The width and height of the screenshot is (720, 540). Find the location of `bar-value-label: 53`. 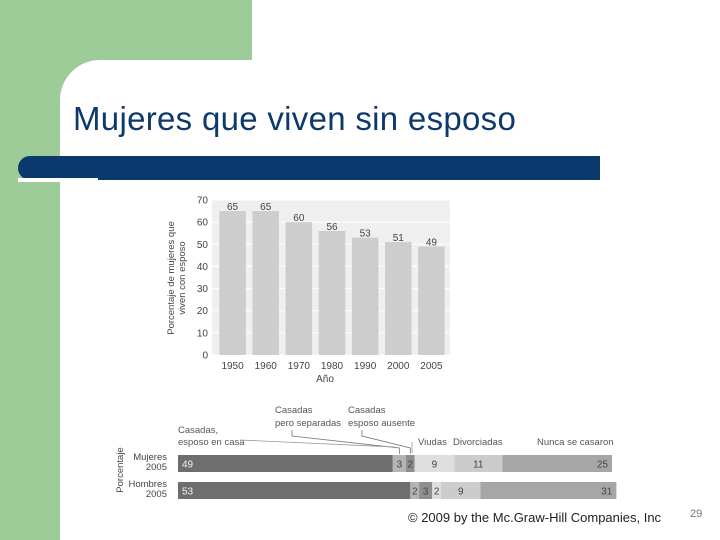

bar-value-label: 53 is located at coordinates (366, 234).